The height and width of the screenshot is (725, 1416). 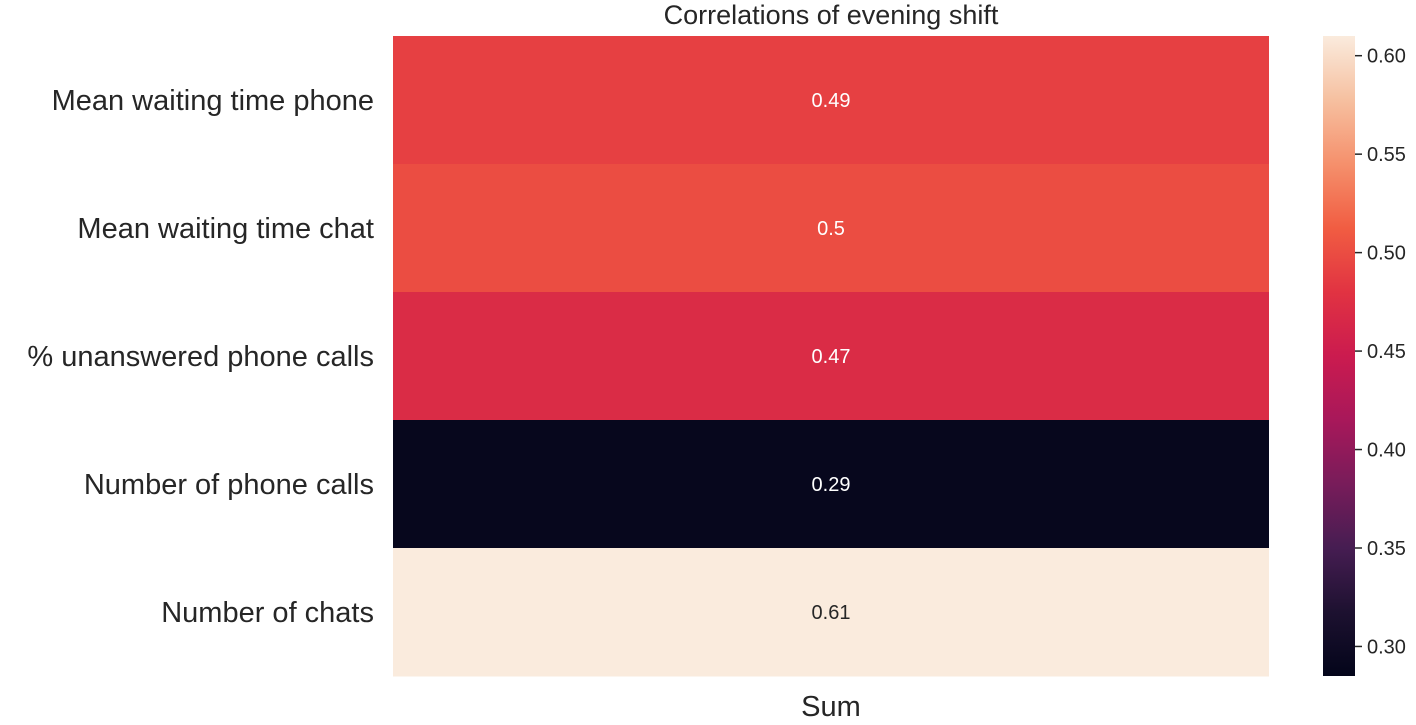 I want to click on cell-value-label: 0.29, so click(x=831, y=485).